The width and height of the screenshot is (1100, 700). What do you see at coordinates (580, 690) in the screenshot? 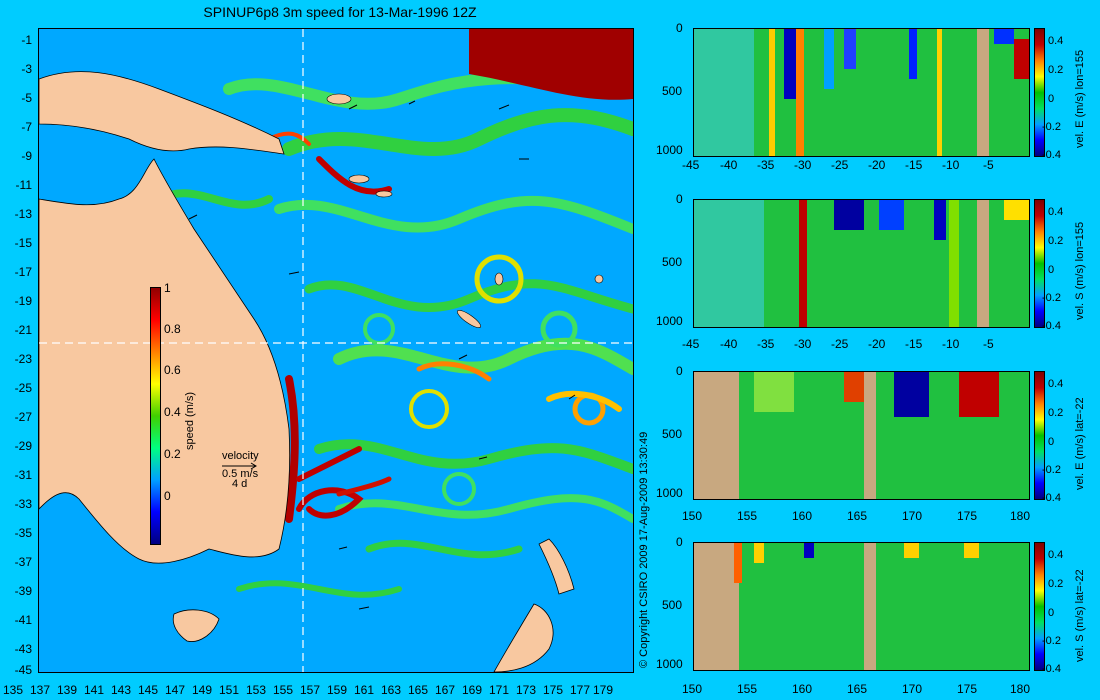
I see `lon-tick: 177` at bounding box center [580, 690].